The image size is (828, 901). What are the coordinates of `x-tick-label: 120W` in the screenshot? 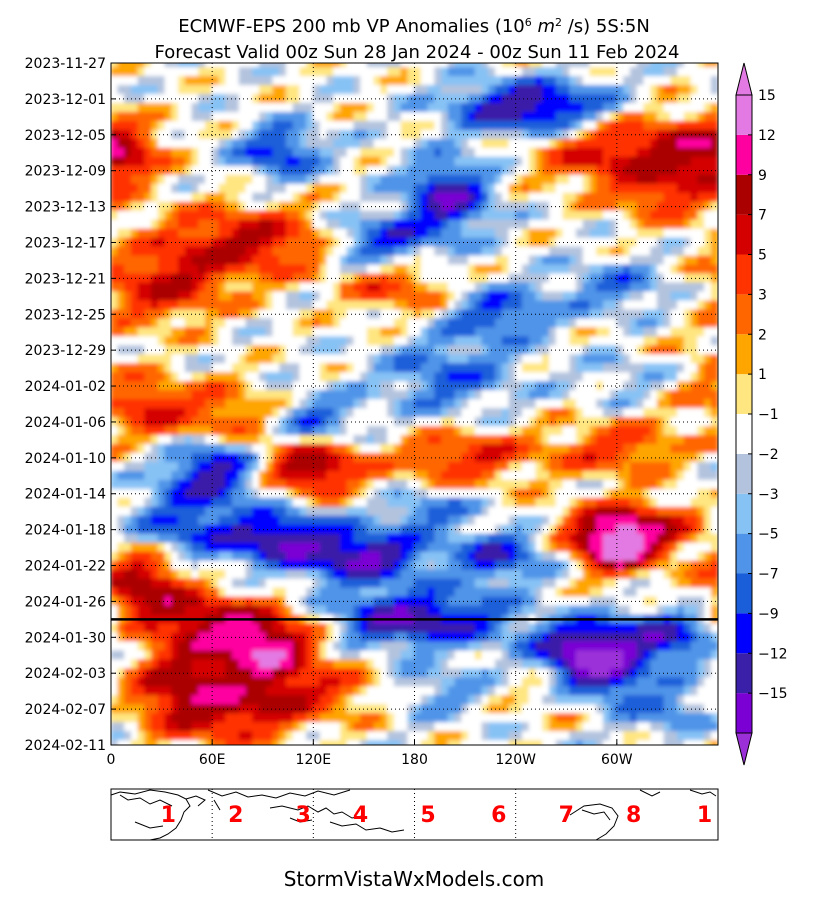 It's located at (515, 760).